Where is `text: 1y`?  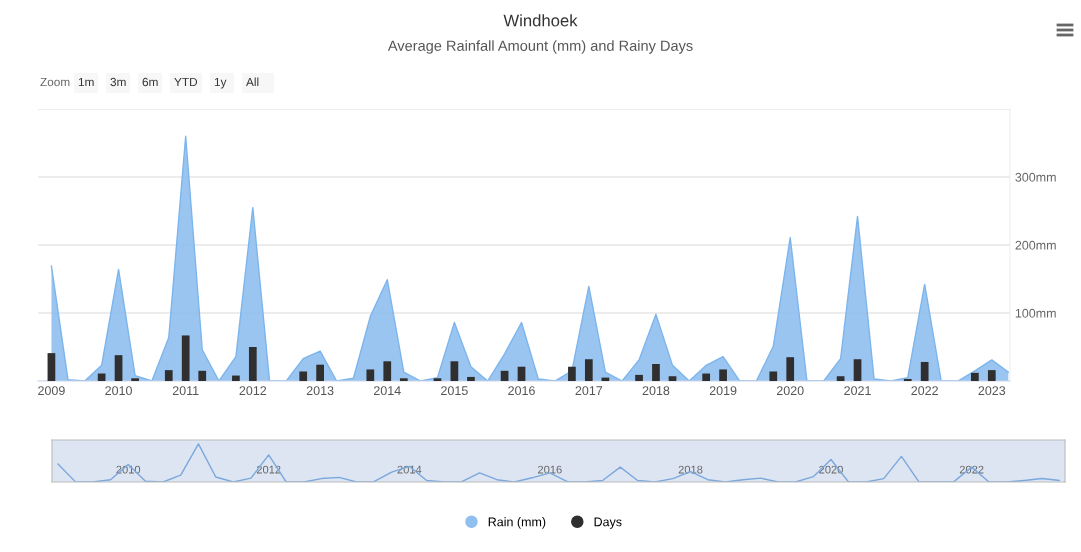 text: 1y is located at coordinates (220, 83).